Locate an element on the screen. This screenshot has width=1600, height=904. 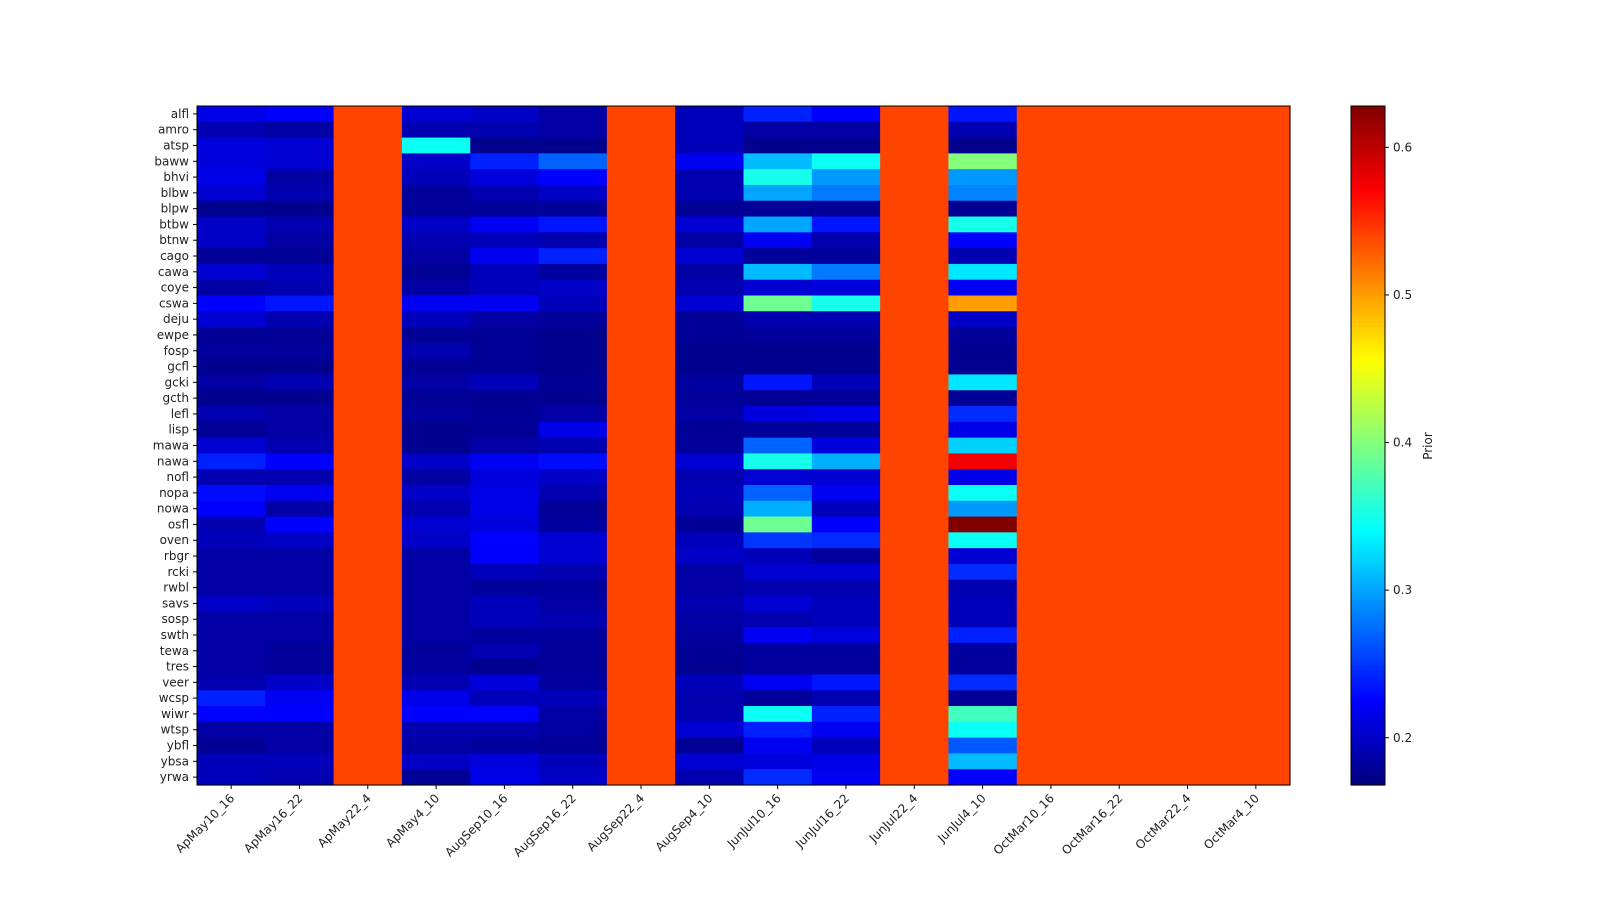
y-tick-label: wcsp is located at coordinates (174, 698).